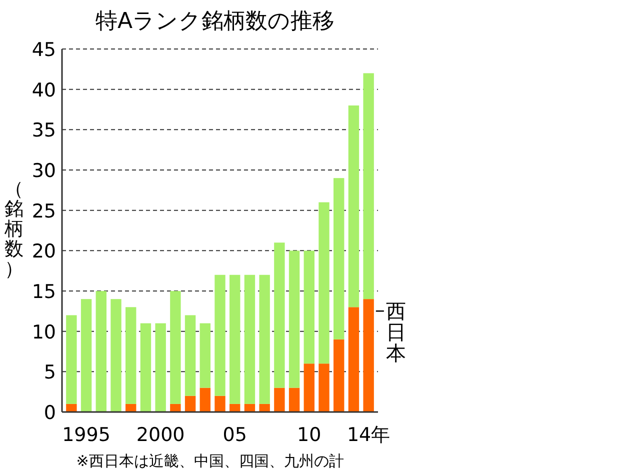 The image size is (640, 471). What do you see at coordinates (44, 292) in the screenshot?
I see `y-tick-label: 15` at bounding box center [44, 292].